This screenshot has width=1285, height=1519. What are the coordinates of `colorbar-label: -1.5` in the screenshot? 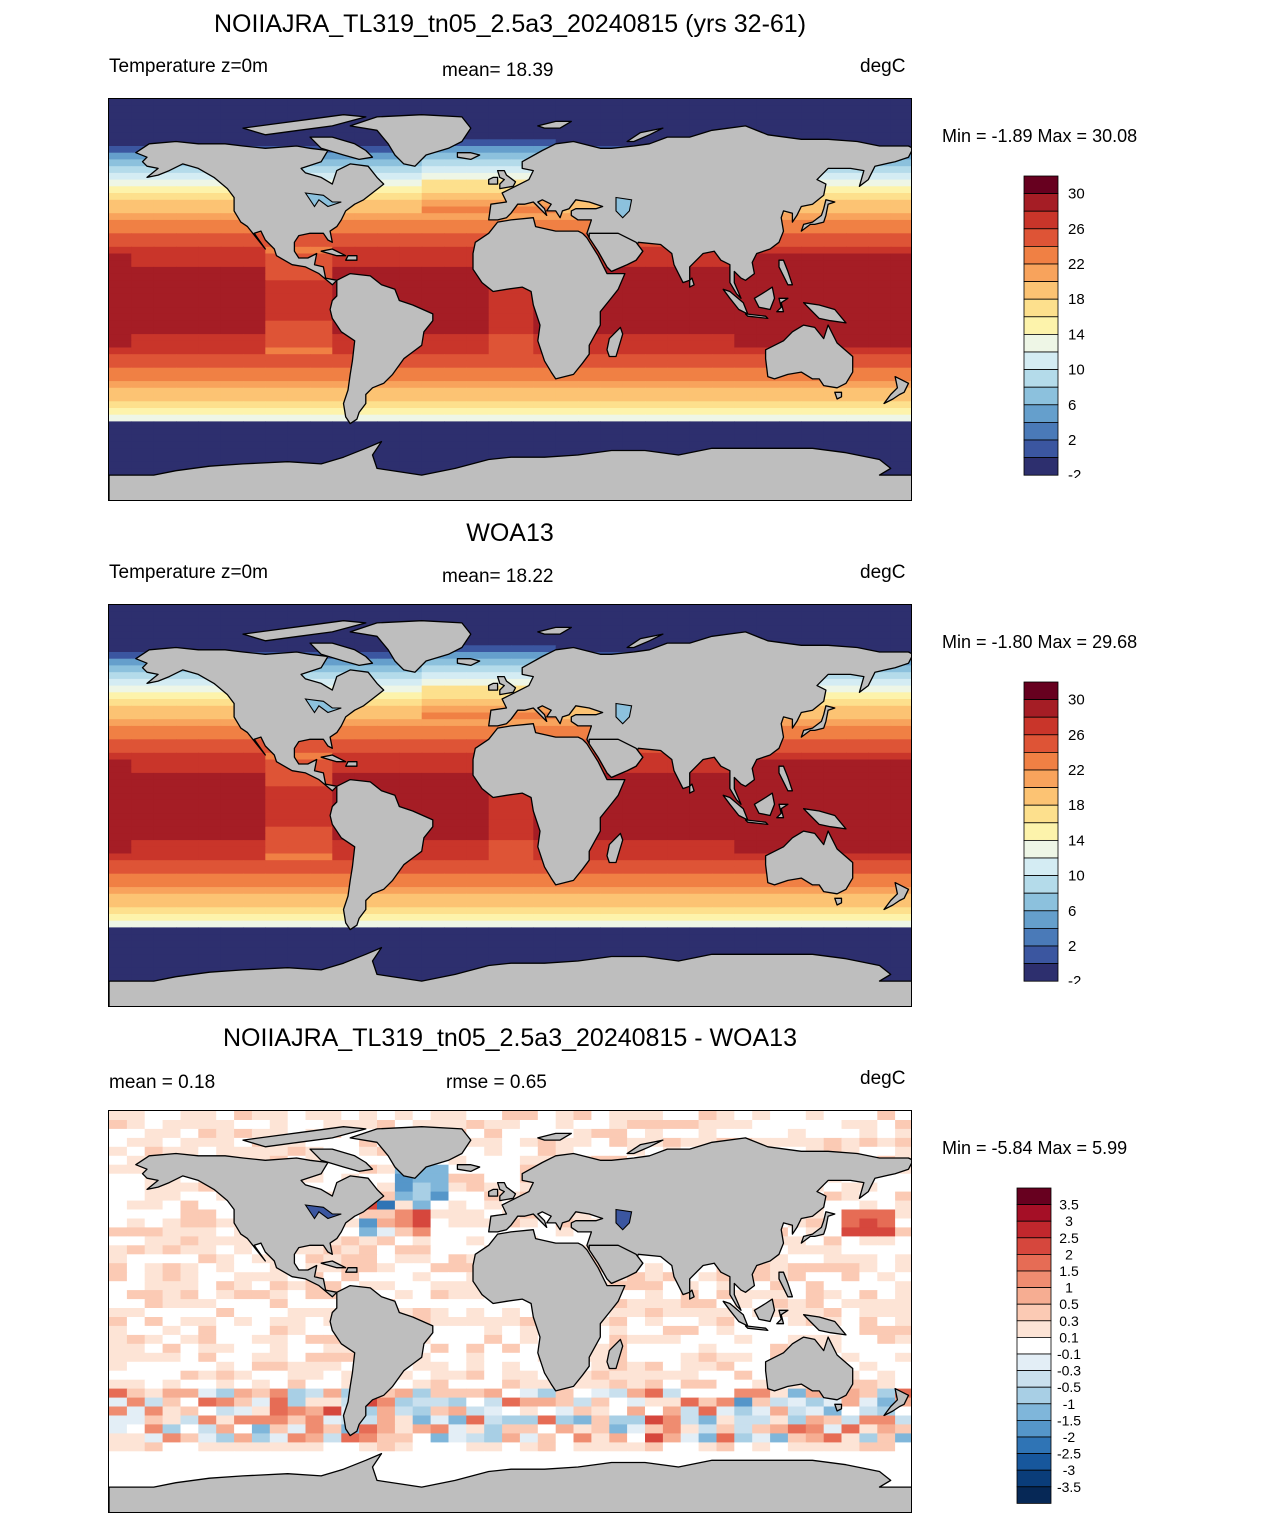 It's located at (1069, 1420).